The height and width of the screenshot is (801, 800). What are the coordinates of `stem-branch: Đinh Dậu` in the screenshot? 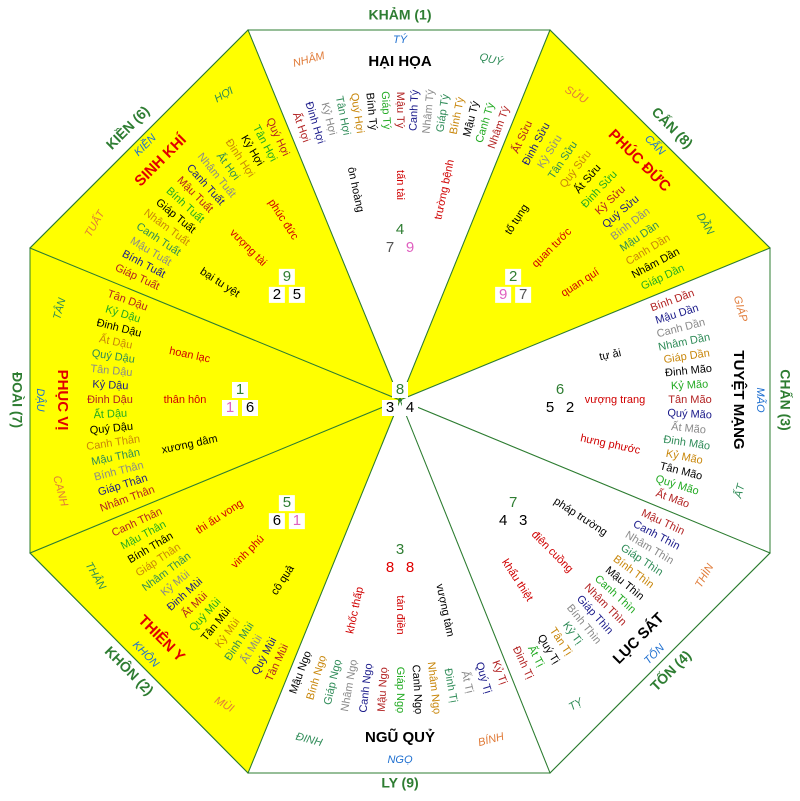 It's located at (110, 400).